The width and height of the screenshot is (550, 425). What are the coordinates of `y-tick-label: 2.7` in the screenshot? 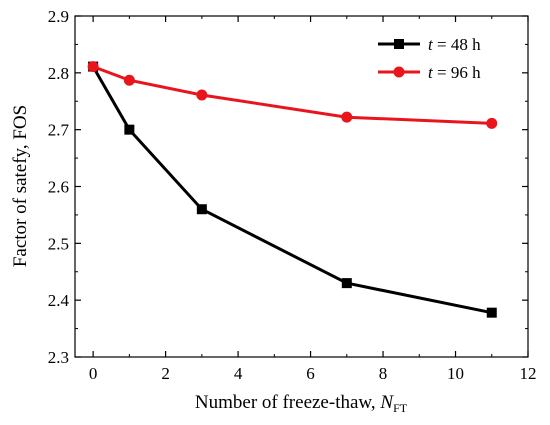 It's located at (59, 130).